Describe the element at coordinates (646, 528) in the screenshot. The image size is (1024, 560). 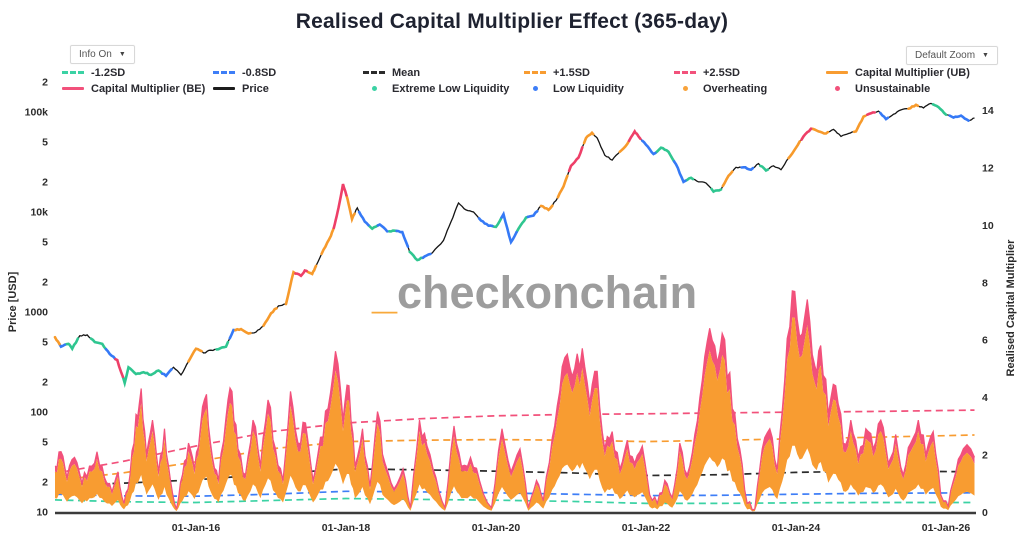
I see `x-axis-tick: 01-Jan-22` at that location.